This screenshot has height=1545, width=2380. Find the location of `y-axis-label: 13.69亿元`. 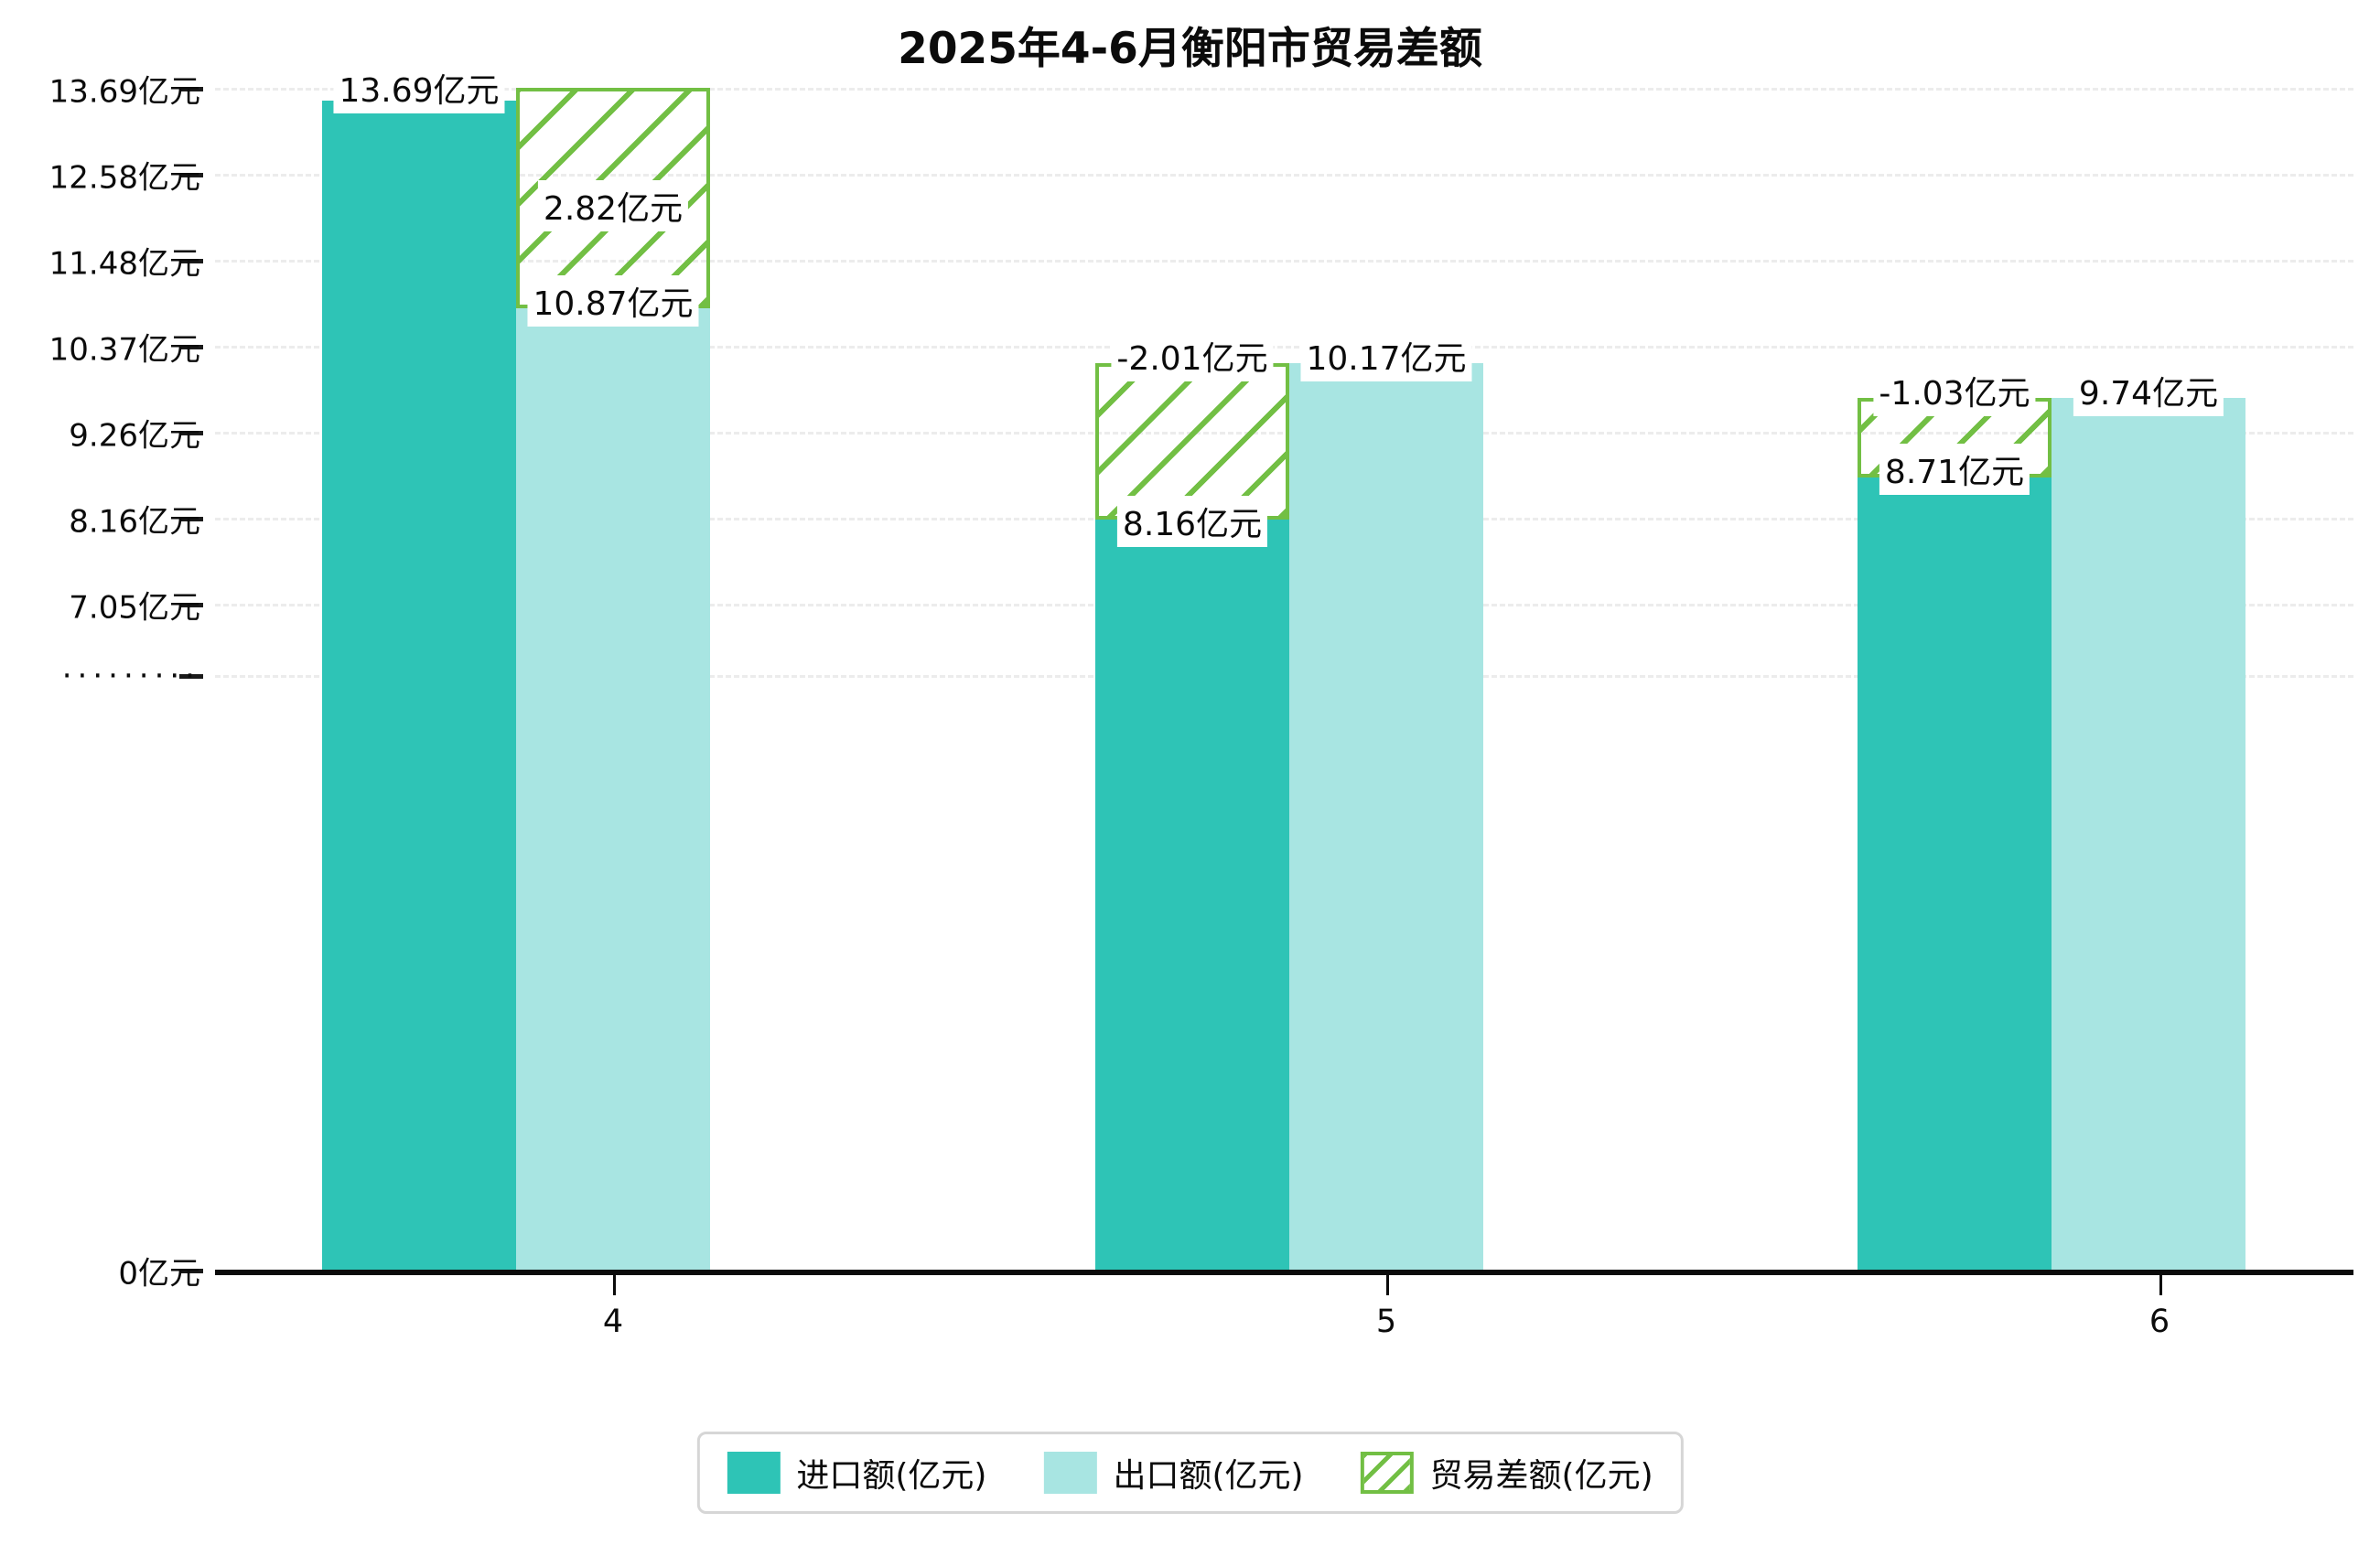

y-axis-label: 13.69亿元 is located at coordinates (124, 92).